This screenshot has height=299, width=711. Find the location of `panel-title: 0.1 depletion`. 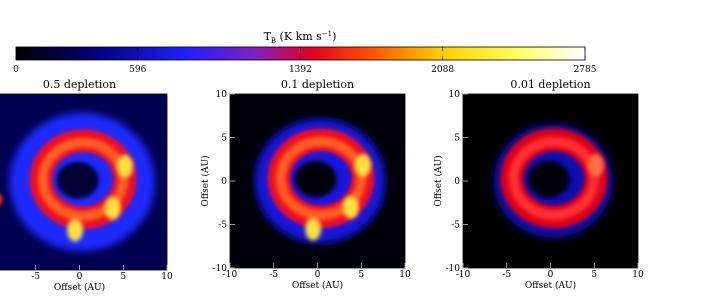

panel-title: 0.1 depletion is located at coordinates (317, 84).